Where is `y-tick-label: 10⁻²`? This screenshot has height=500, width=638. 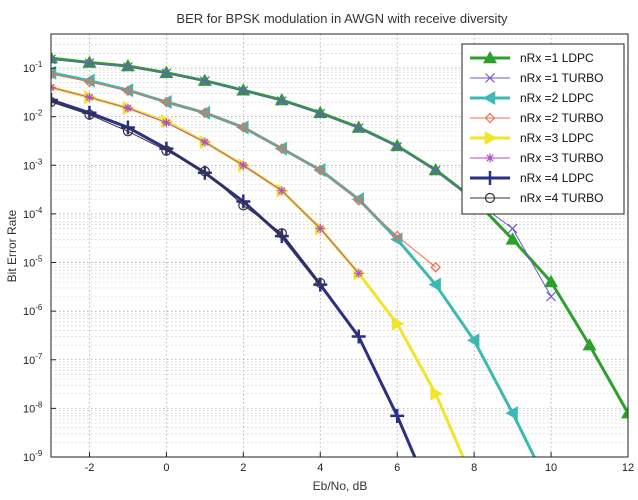 y-tick-label: 10⁻² is located at coordinates (33, 116).